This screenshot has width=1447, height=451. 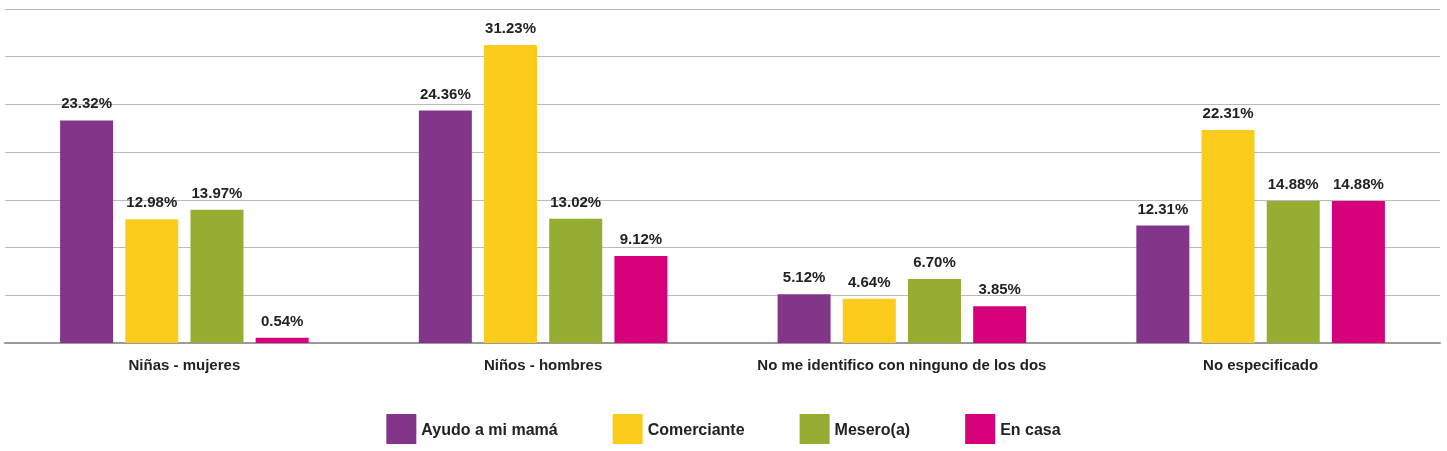 What do you see at coordinates (934, 262) in the screenshot?
I see `data-label: 6.70%` at bounding box center [934, 262].